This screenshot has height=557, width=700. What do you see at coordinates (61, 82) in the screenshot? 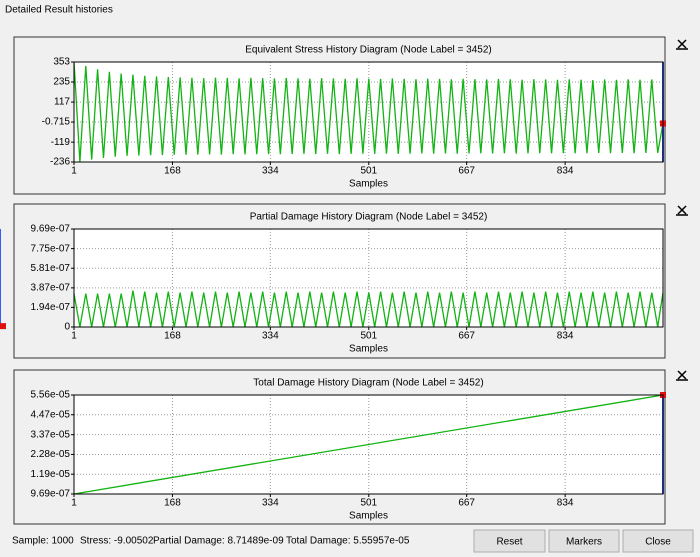
I see `y-tick-label: 235` at bounding box center [61, 82].